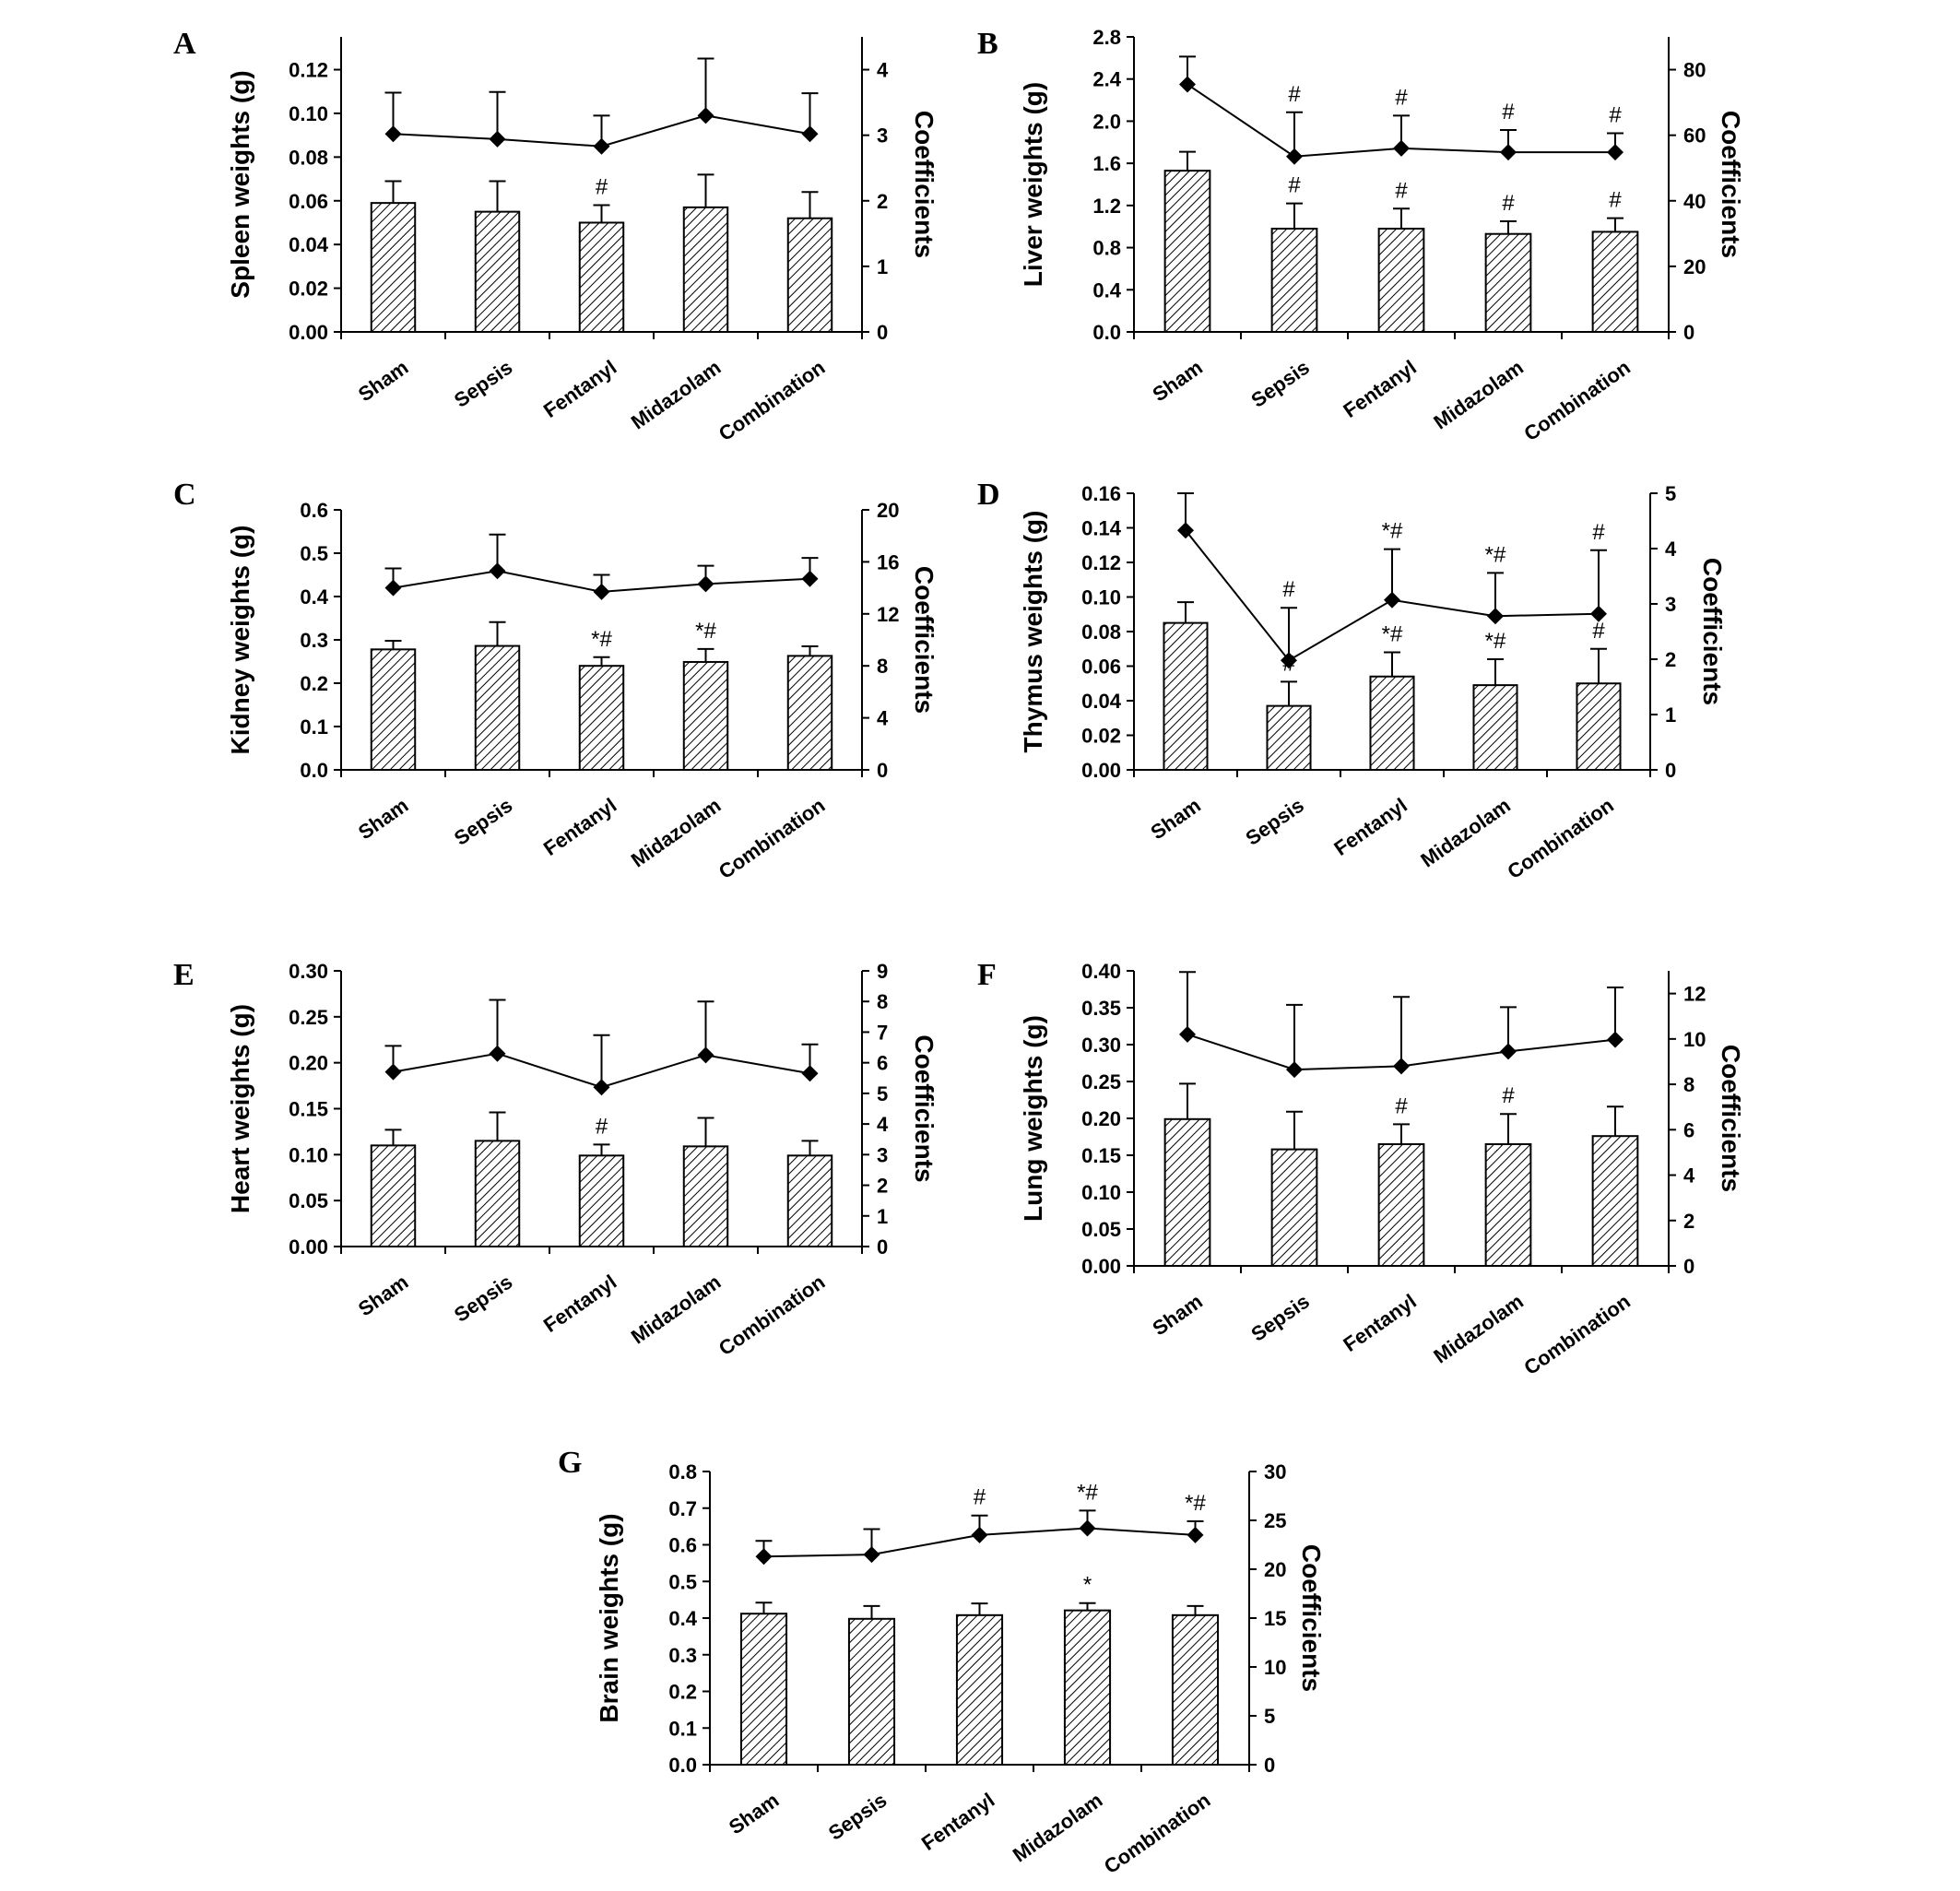 Image resolution: width=1960 pixels, height=1891 pixels. What do you see at coordinates (1087, 1585) in the screenshot?
I see `significance-mark: *` at bounding box center [1087, 1585].